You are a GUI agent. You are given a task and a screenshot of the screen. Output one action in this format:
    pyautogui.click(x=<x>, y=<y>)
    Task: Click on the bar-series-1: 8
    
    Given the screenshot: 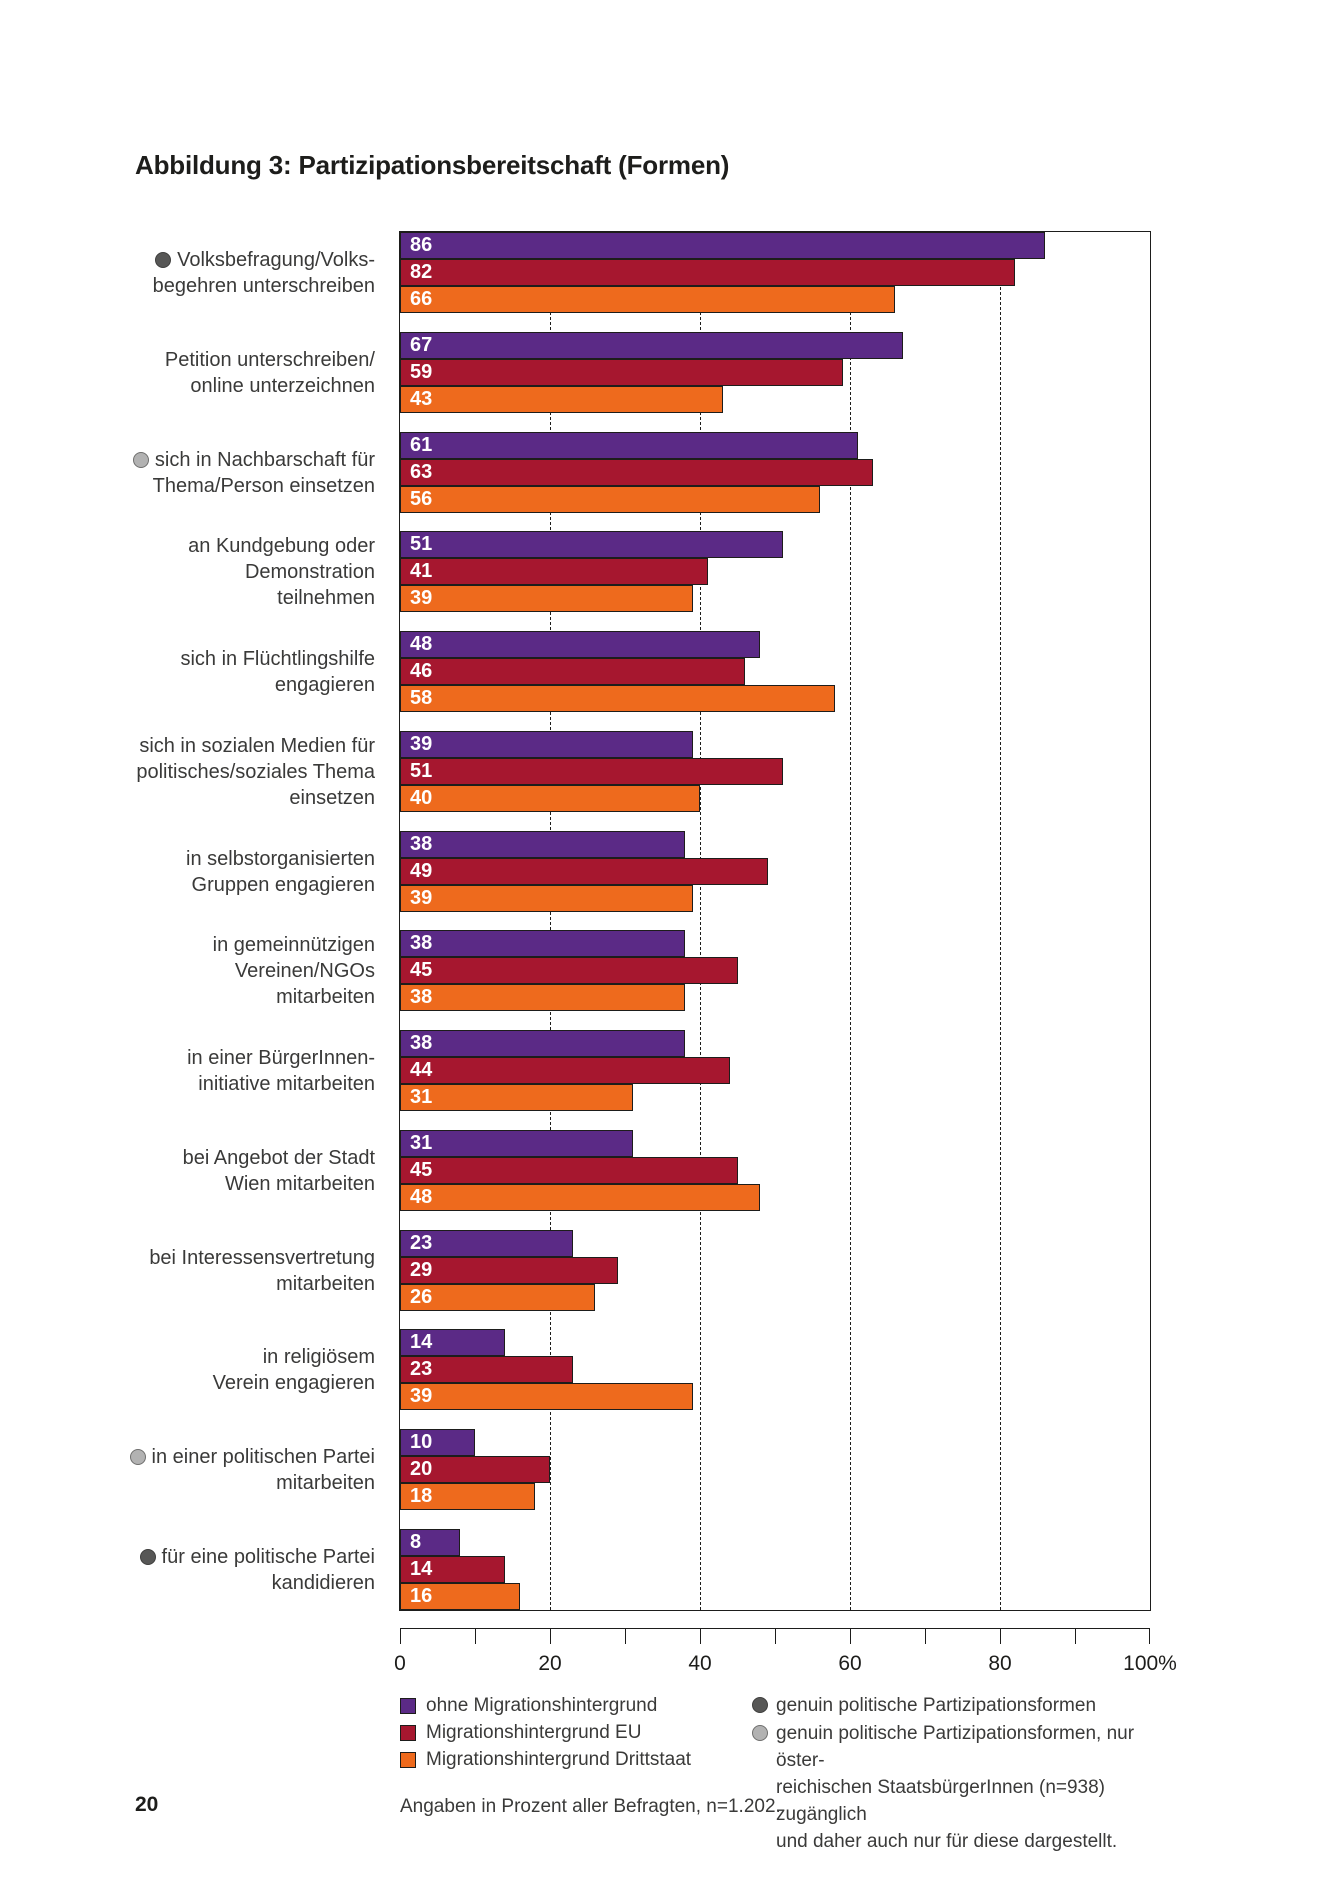 What is the action you would take?
    pyautogui.click(x=430, y=1542)
    